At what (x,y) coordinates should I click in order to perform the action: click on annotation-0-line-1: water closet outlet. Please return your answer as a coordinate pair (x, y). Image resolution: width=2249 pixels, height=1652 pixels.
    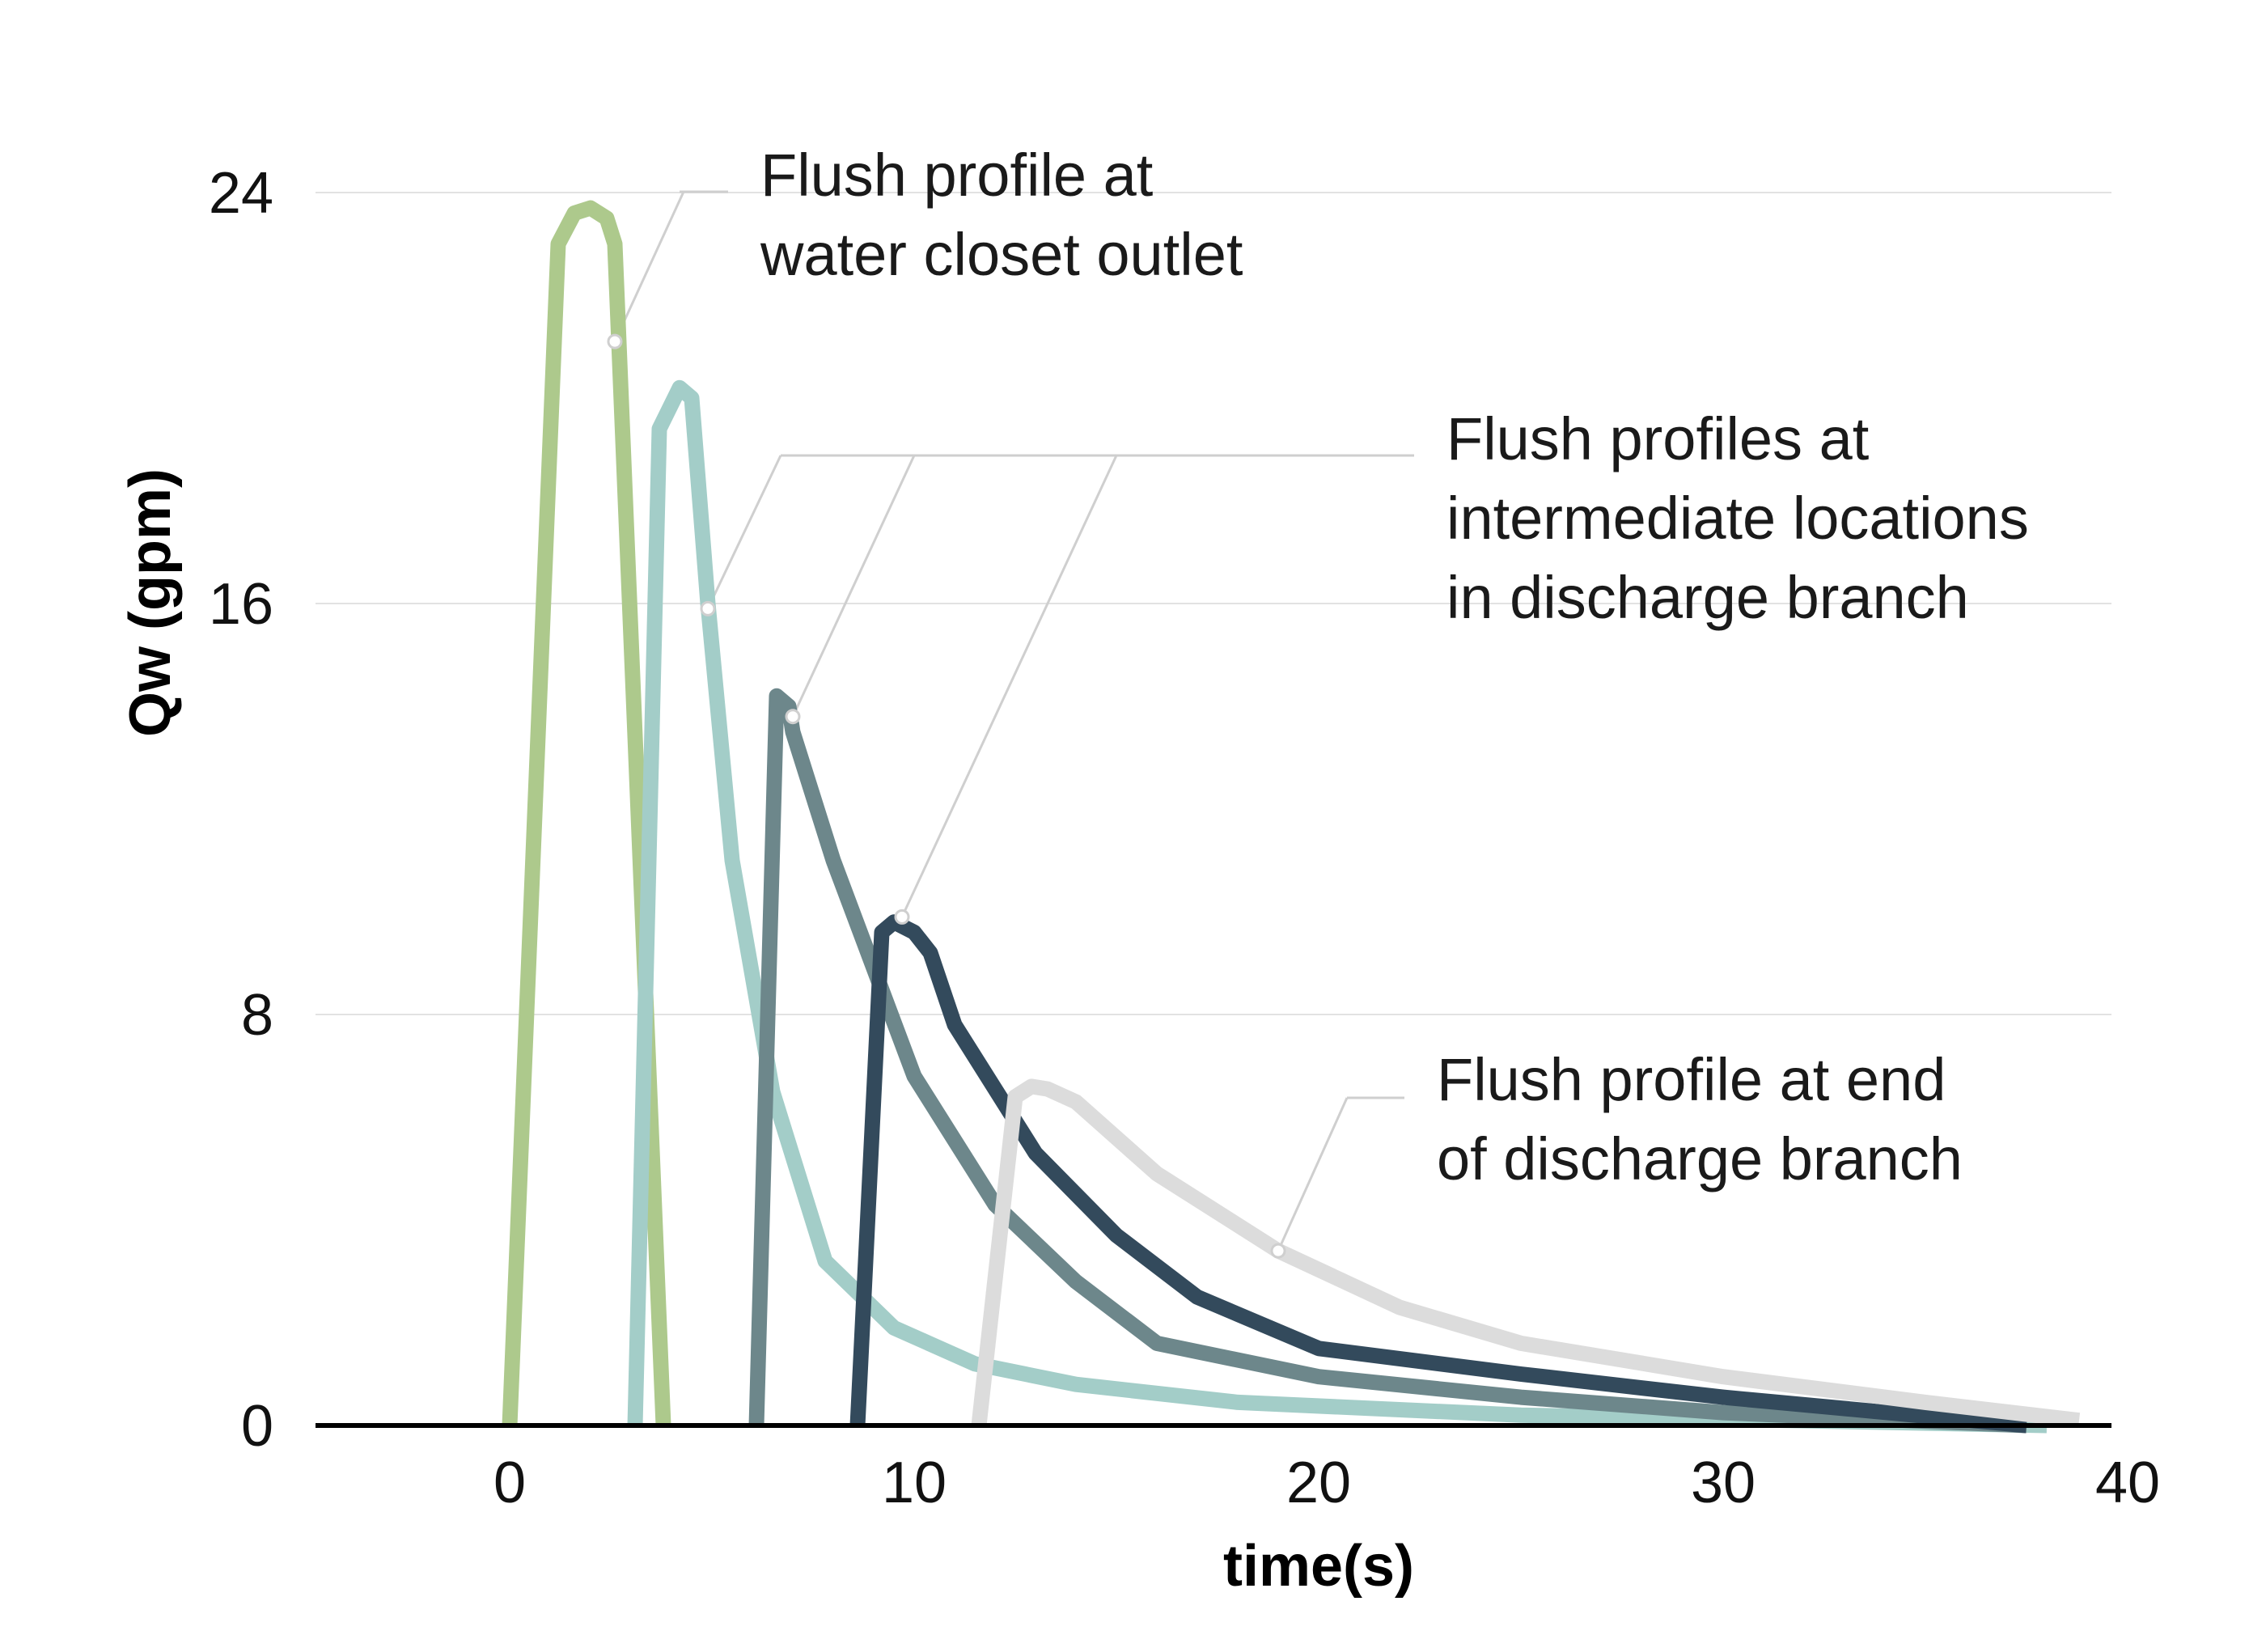
    Looking at the image, I should click on (1001, 254).